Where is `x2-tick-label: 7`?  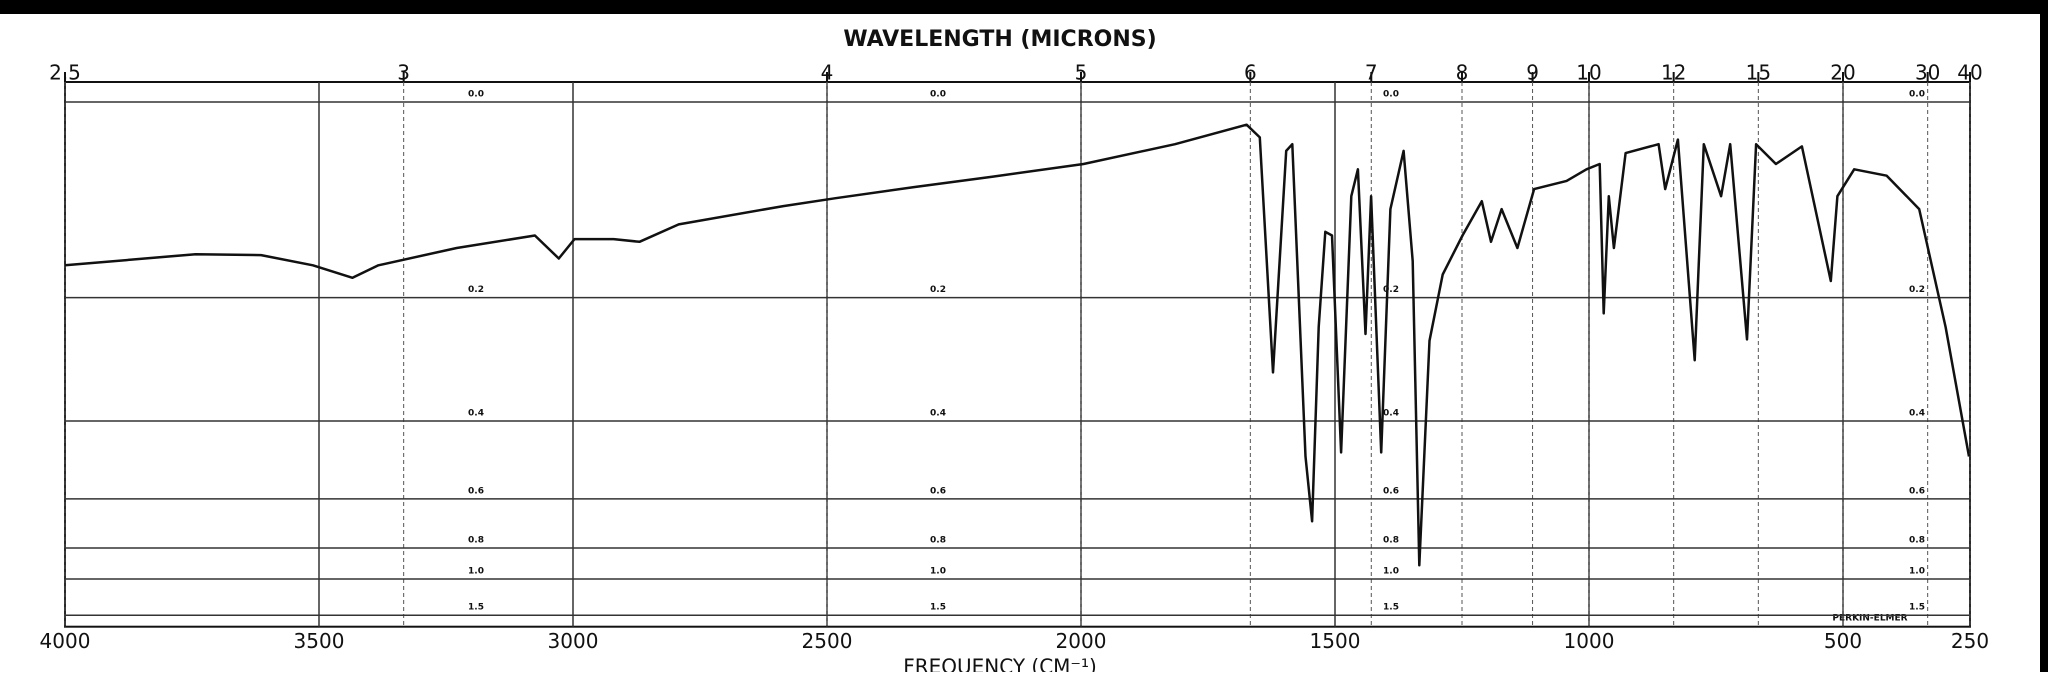
x2-tick-label: 7 is located at coordinates (1371, 73).